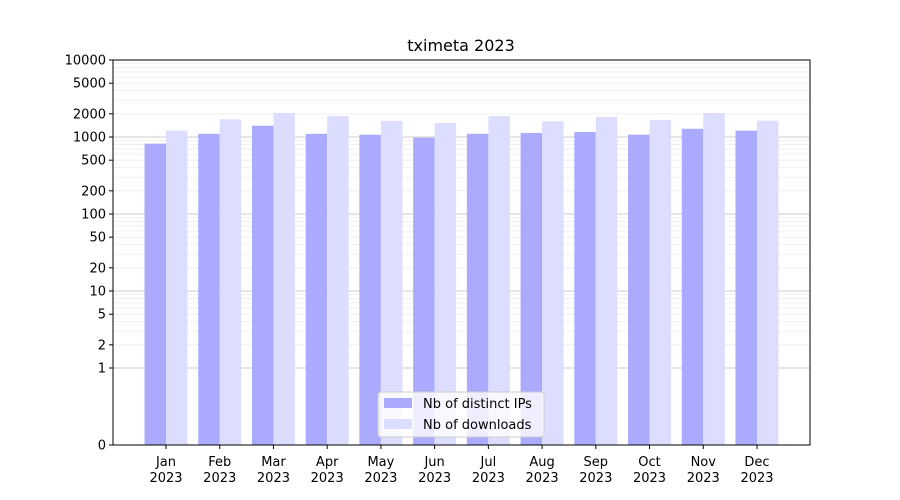  Describe the element at coordinates (433, 462) in the screenshot. I see `x-tick-label-month: Jun` at that location.